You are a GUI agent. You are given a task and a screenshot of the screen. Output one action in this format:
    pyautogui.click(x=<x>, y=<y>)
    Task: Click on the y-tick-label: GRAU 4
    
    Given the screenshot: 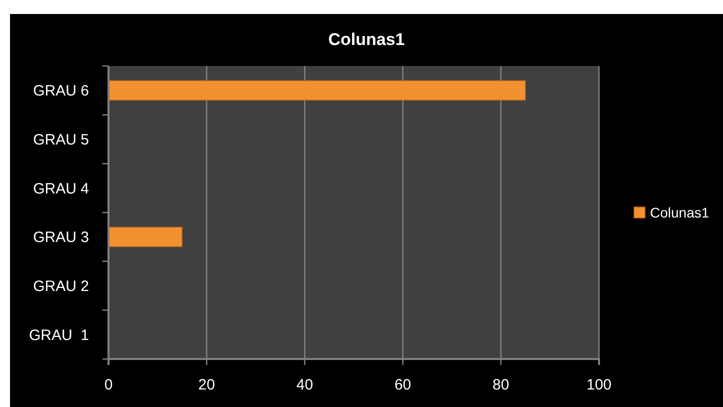 What is the action you would take?
    pyautogui.click(x=61, y=189)
    